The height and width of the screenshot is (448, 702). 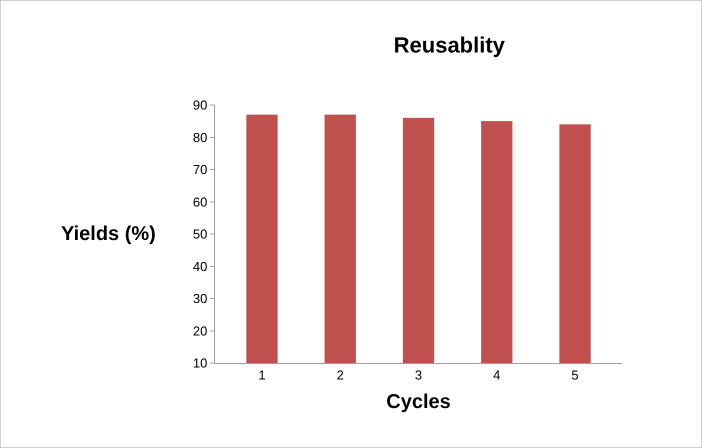 What do you see at coordinates (200, 363) in the screenshot?
I see `y-tick-label: 10` at bounding box center [200, 363].